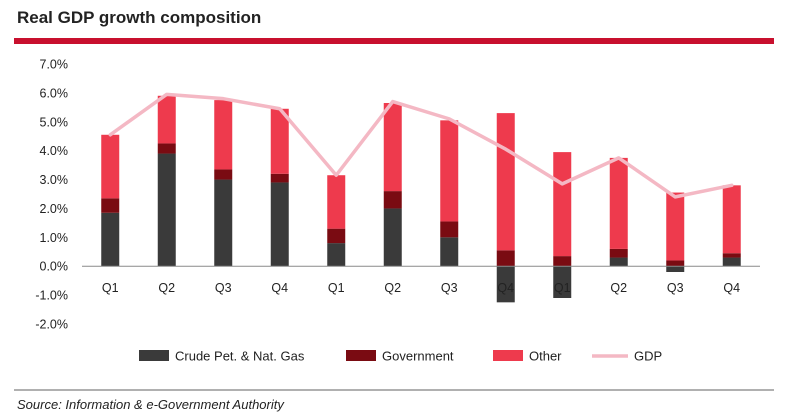  Describe the element at coordinates (648, 356) in the screenshot. I see `legend-label: GDP` at that location.